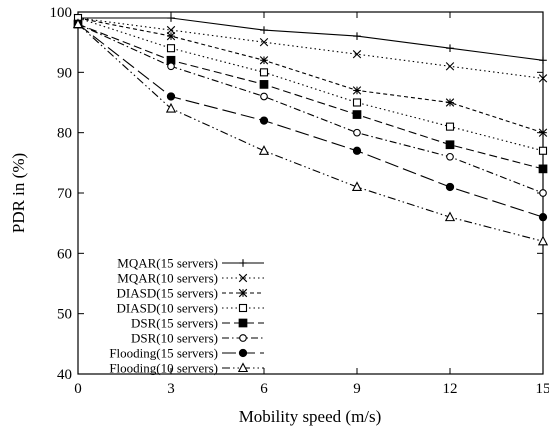  I want to click on y-tick-label: 40, so click(64, 375).